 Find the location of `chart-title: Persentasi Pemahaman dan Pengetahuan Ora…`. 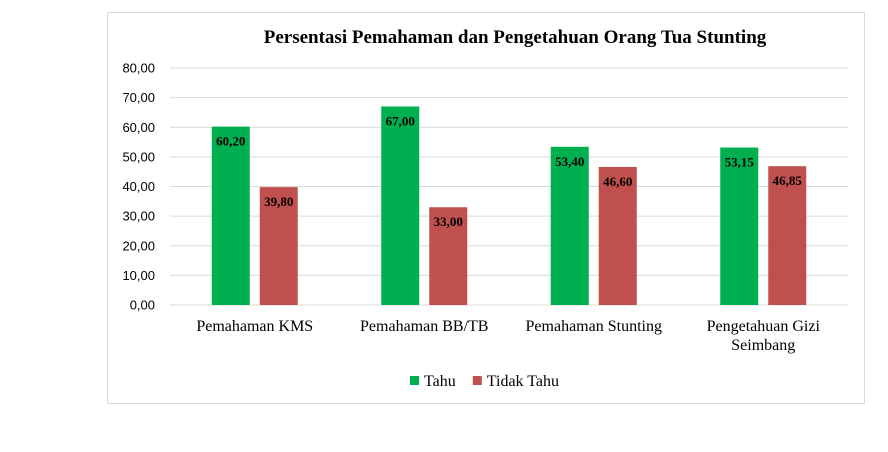

chart-title: Persentasi Pemahaman dan Pengetahuan Ora… is located at coordinates (515, 37).